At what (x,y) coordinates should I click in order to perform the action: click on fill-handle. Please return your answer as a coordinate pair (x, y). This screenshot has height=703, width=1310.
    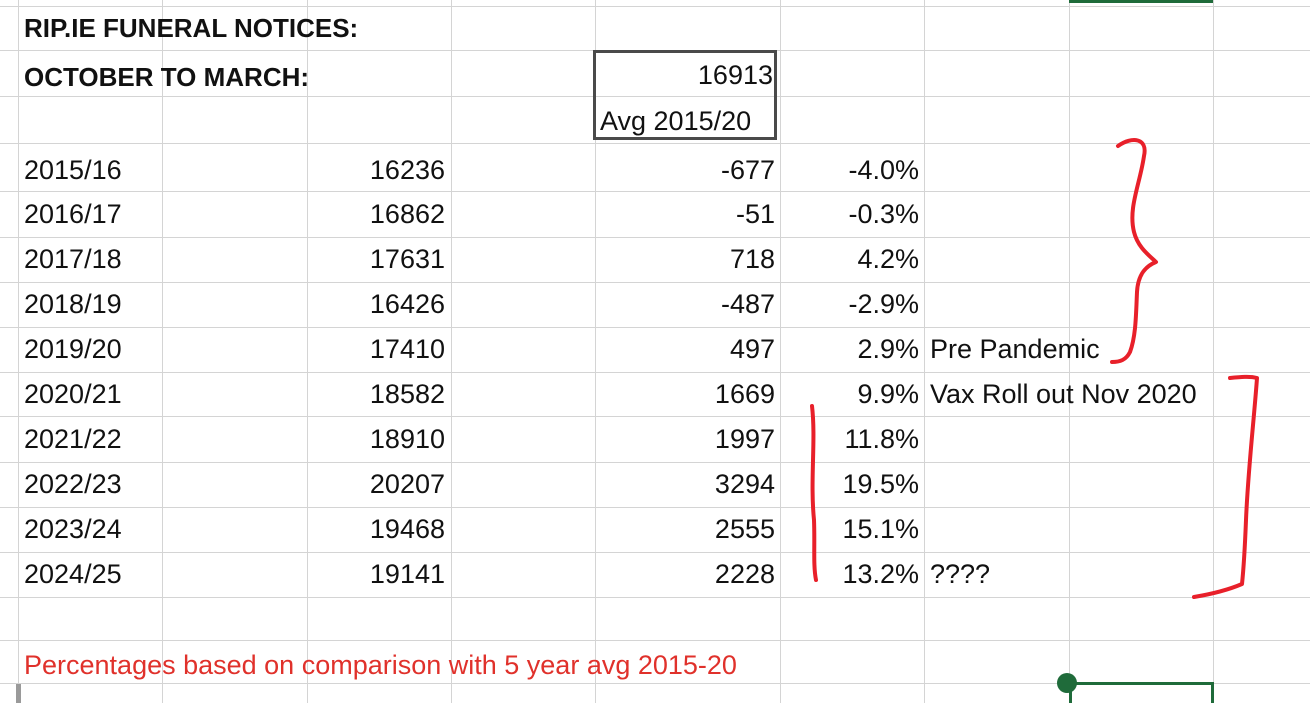
    Looking at the image, I should click on (1067, 683).